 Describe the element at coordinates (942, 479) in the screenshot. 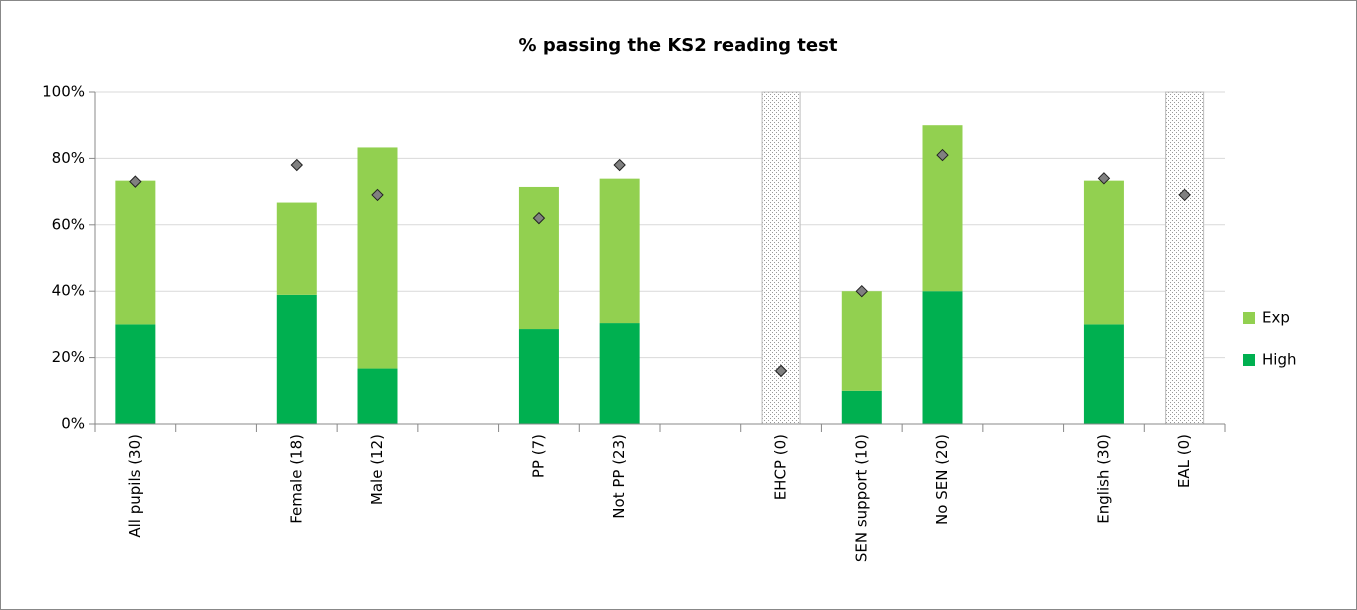

I see `x-tick-label: No SEN (20)` at that location.